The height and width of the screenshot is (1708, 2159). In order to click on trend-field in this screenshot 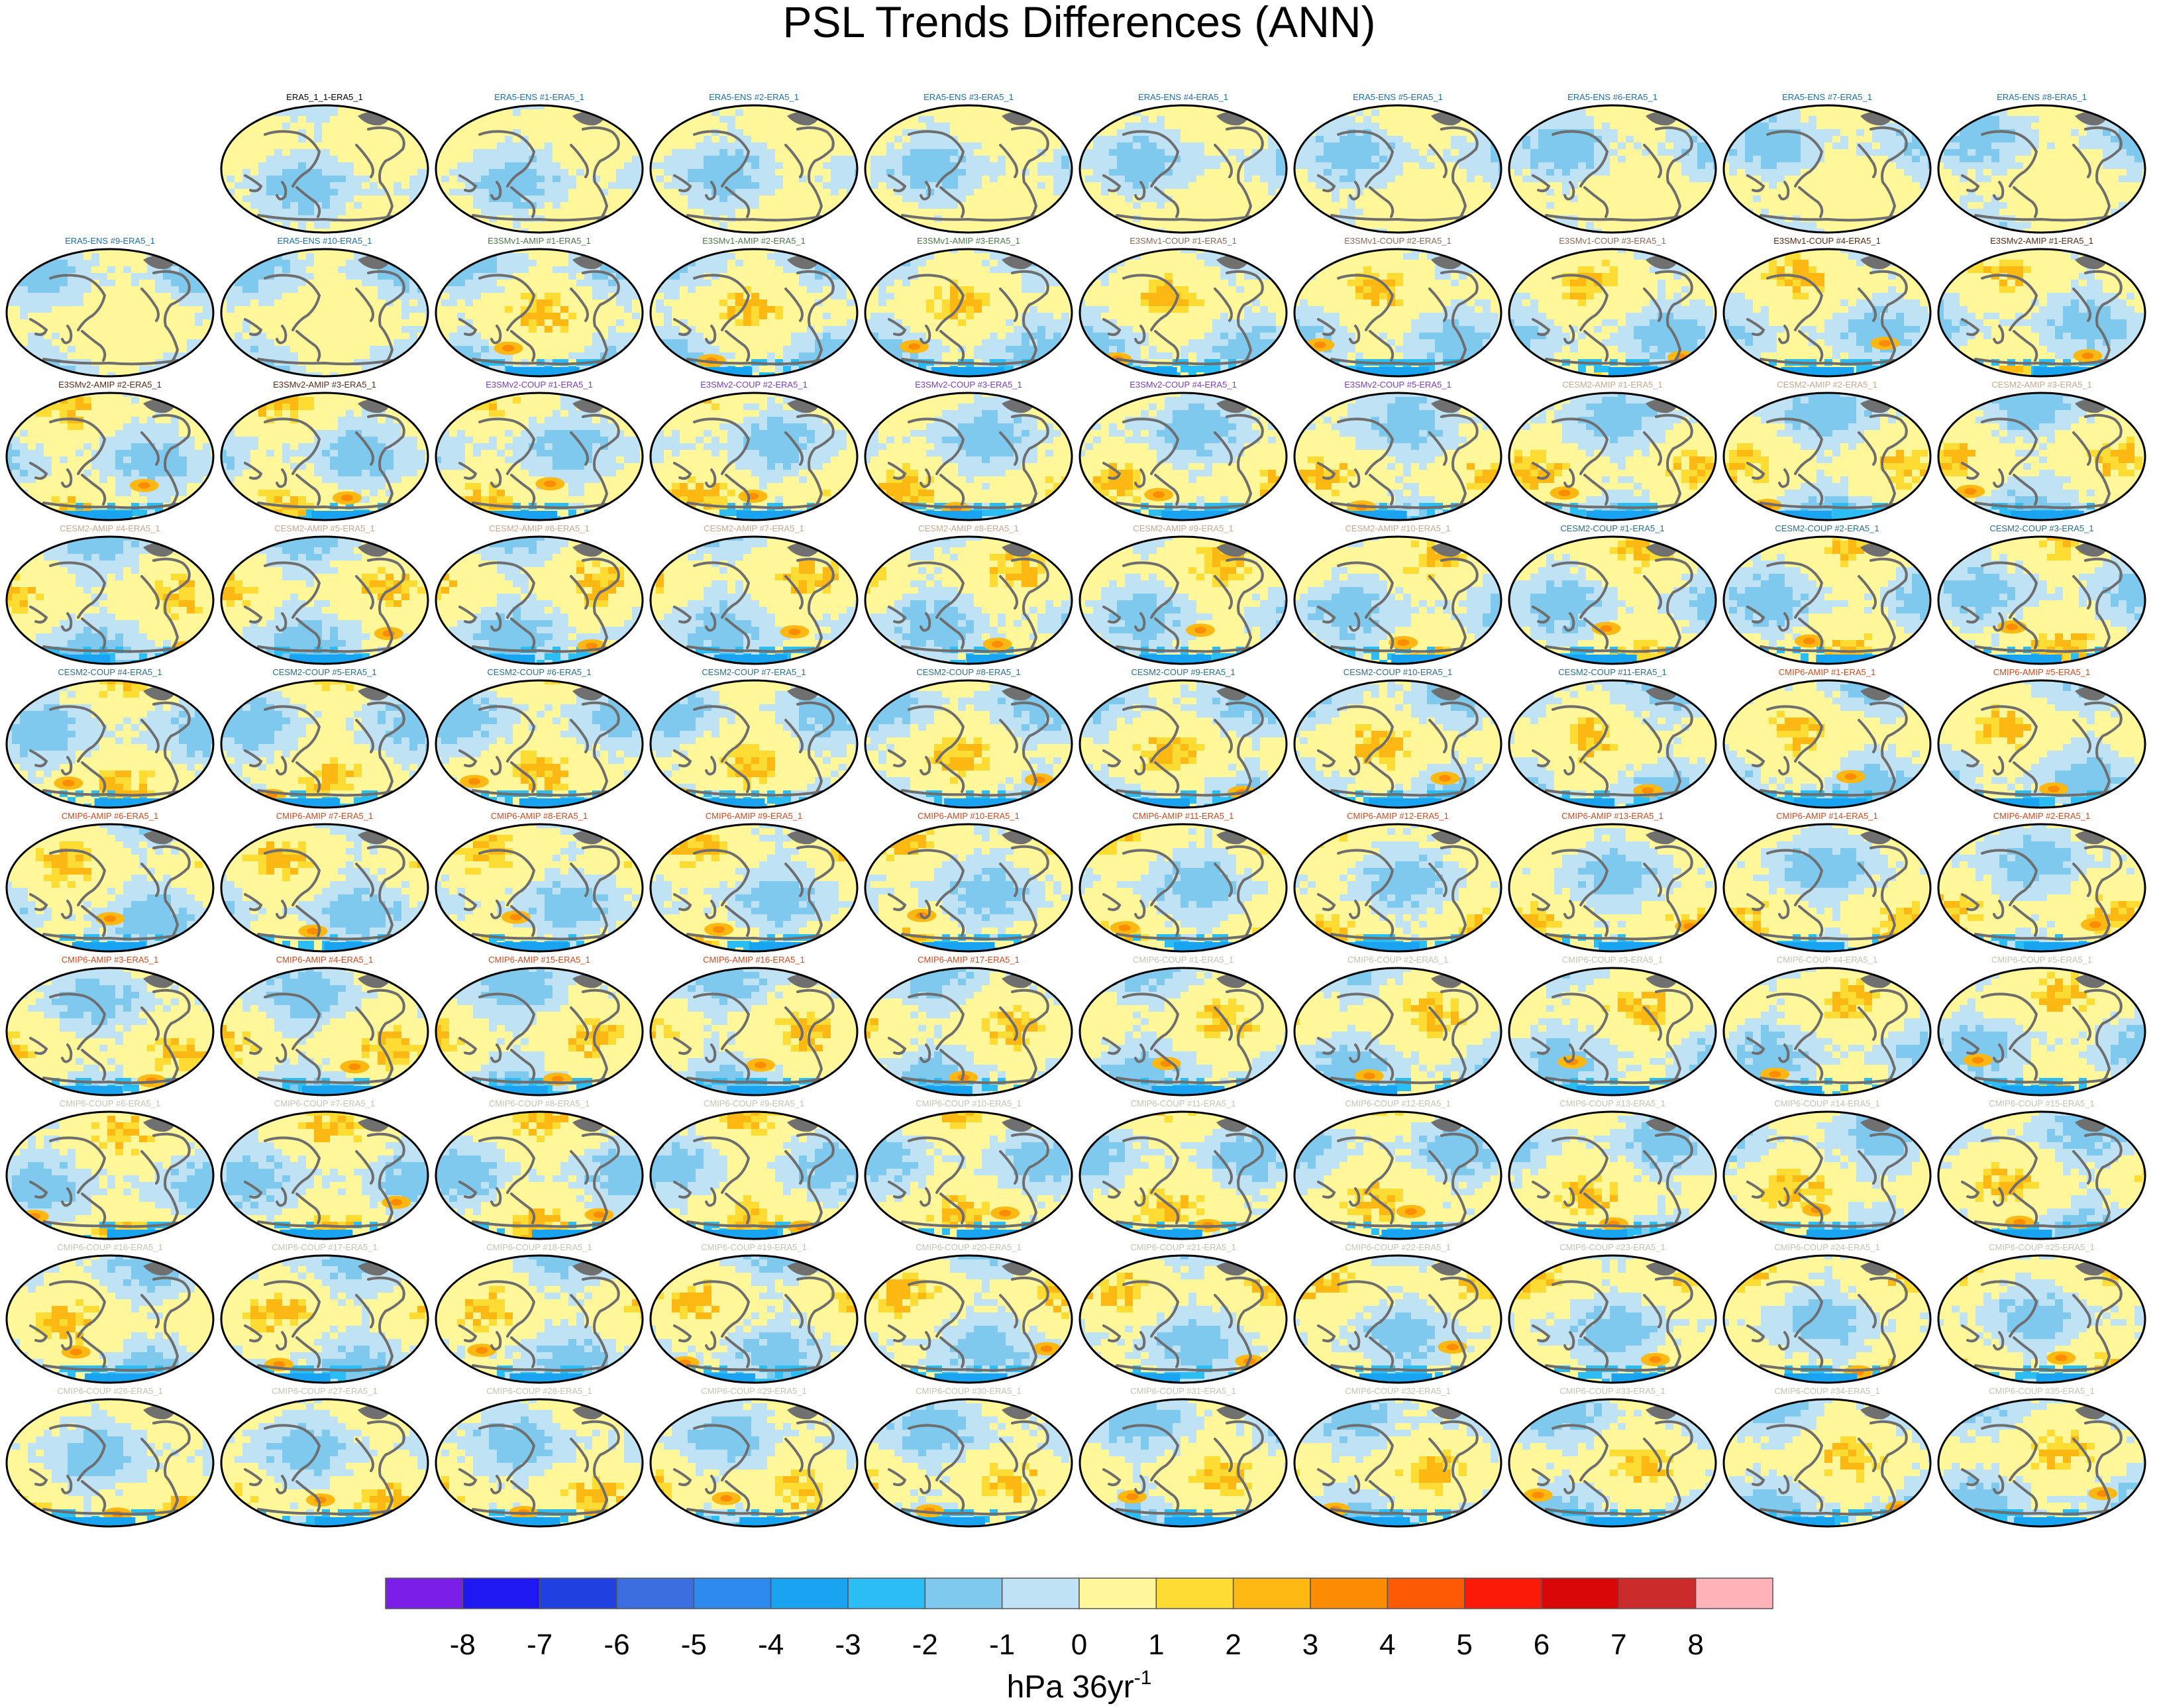, I will do `click(754, 312)`.